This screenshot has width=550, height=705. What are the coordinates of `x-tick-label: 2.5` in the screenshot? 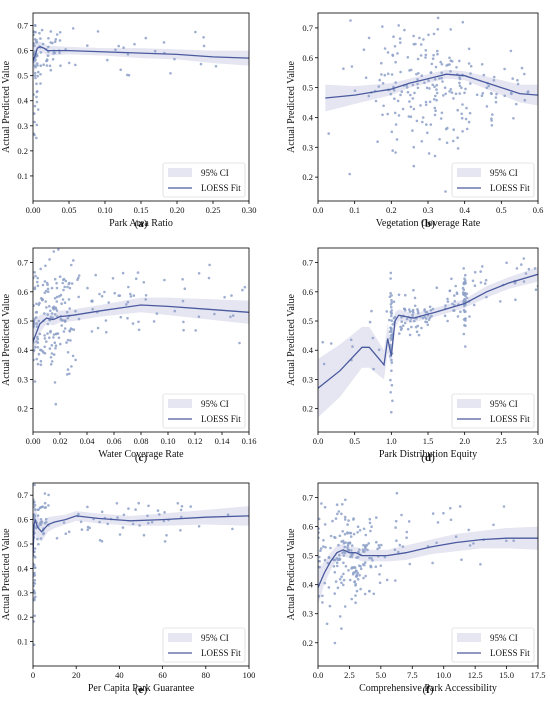 It's located at (349, 675).